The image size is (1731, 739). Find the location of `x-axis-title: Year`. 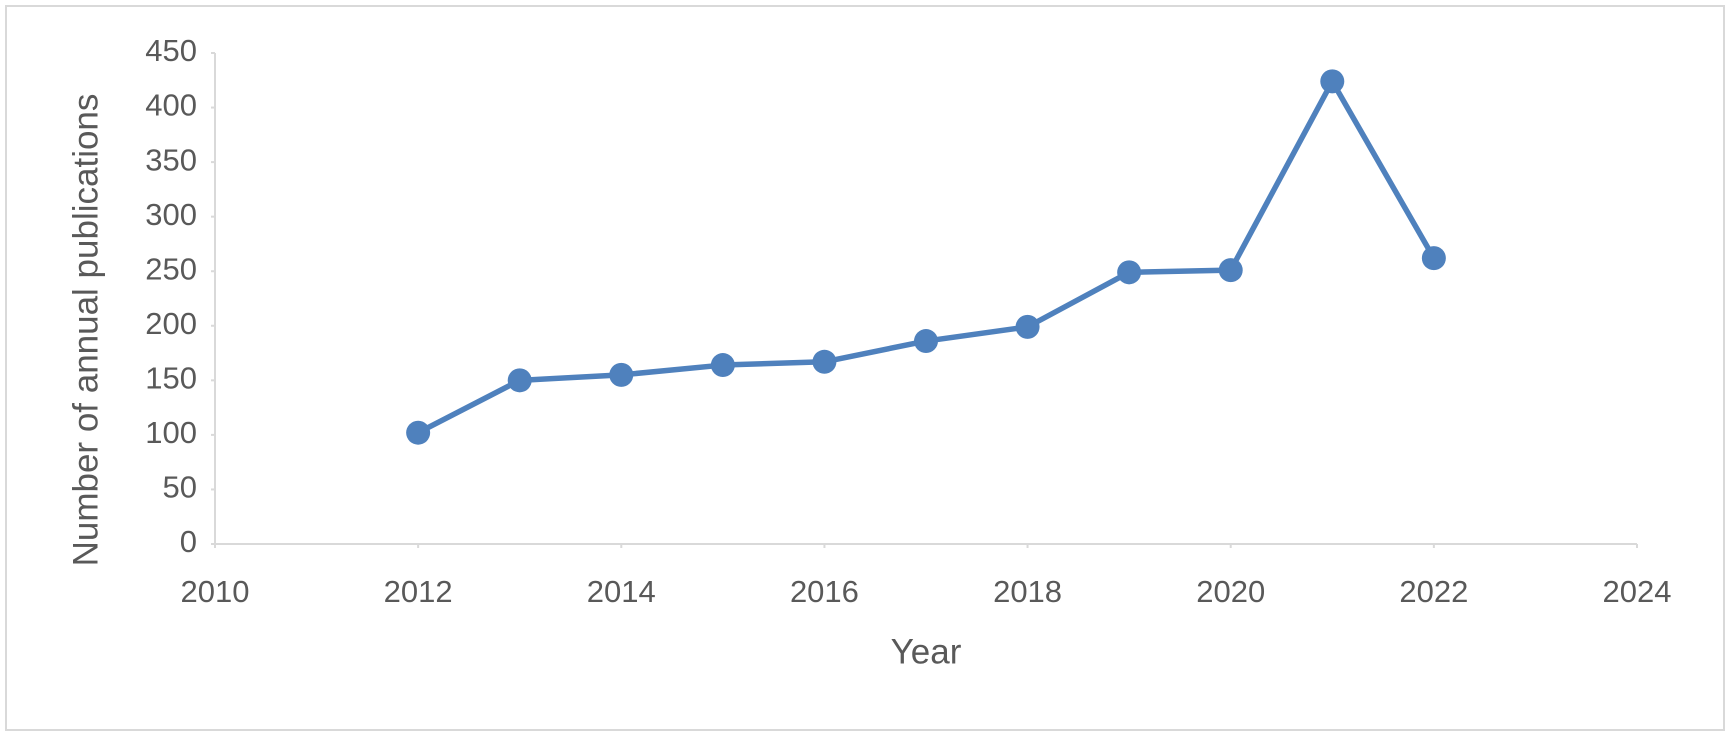

x-axis-title: Year is located at coordinates (926, 651).